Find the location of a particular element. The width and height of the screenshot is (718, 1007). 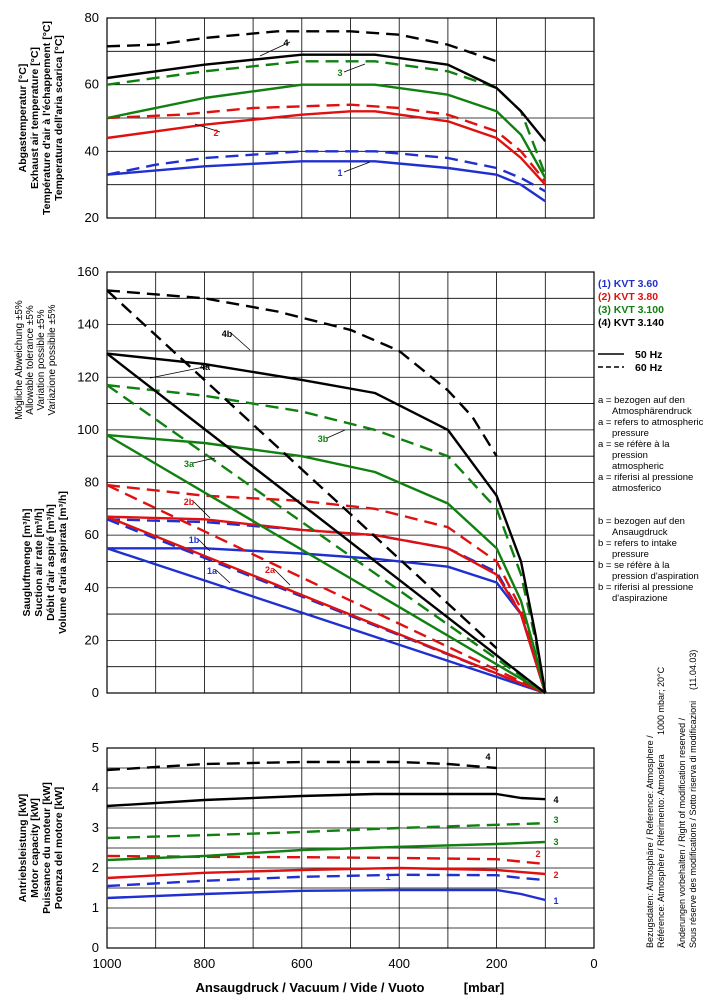

y-axis-label-line: Saugluftmenge [m³/h] is located at coordinates (27, 563).